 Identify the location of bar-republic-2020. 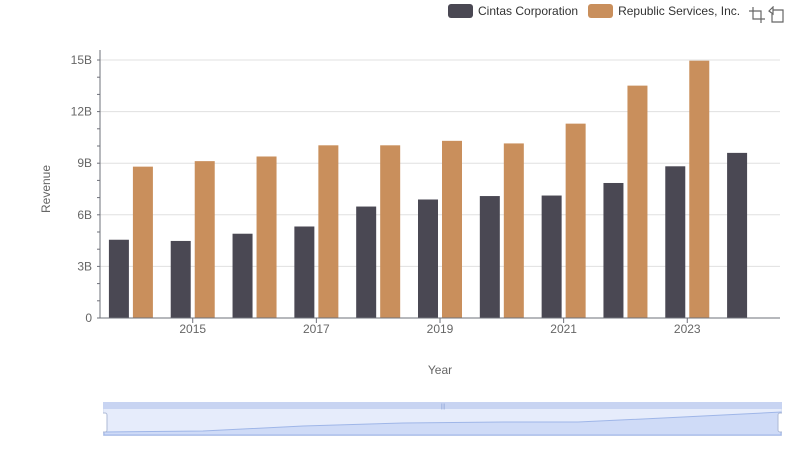
(513, 230).